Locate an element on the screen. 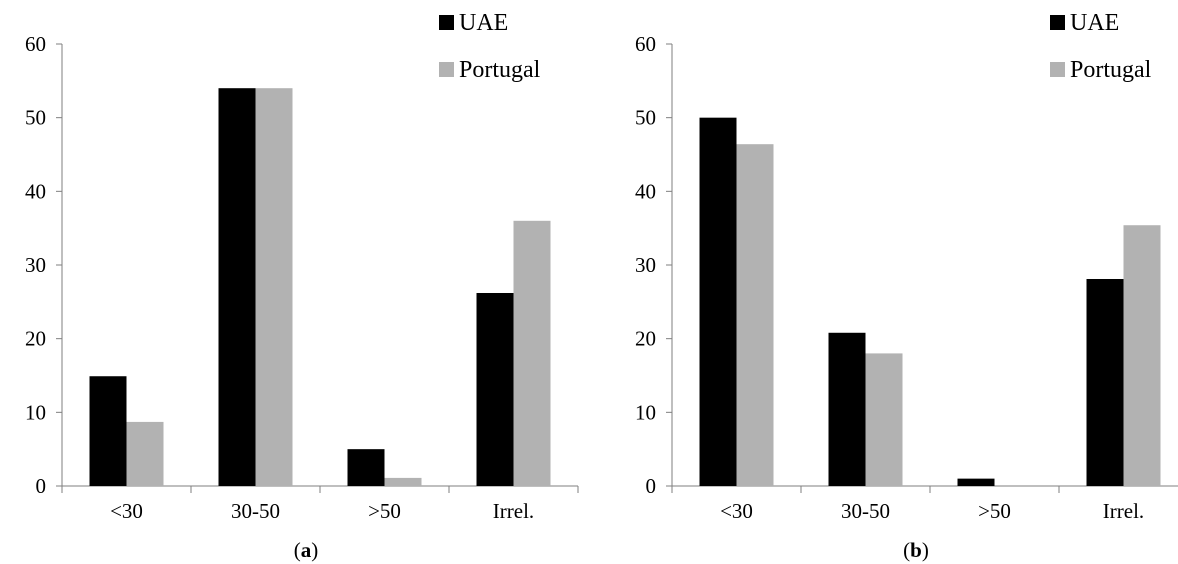 Image resolution: width=1178 pixels, height=564 pixels. panel-label: (b) is located at coordinates (916, 550).